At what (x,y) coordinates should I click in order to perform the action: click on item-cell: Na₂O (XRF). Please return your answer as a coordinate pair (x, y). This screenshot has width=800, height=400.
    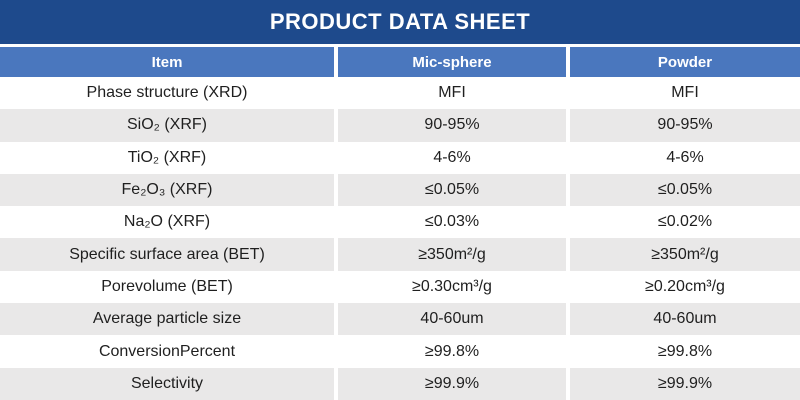
    Looking at the image, I should click on (167, 222).